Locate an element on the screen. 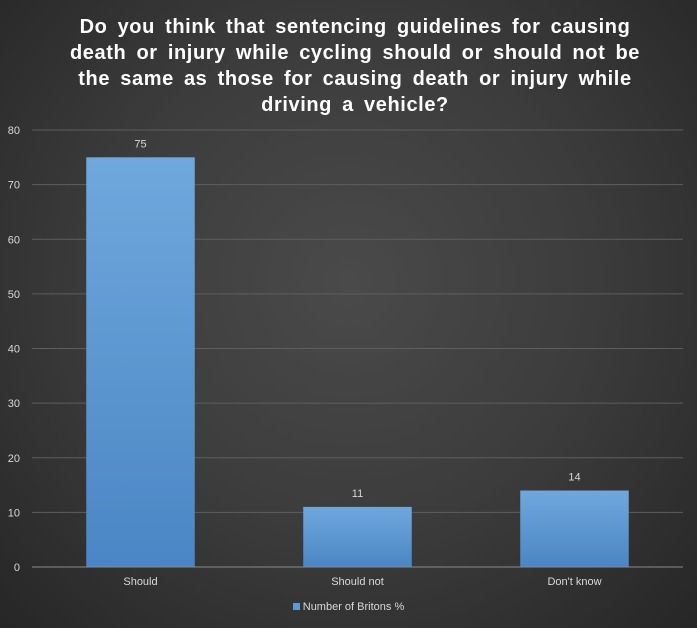 This screenshot has width=697, height=628. y-tick-label: 30 is located at coordinates (14, 404).